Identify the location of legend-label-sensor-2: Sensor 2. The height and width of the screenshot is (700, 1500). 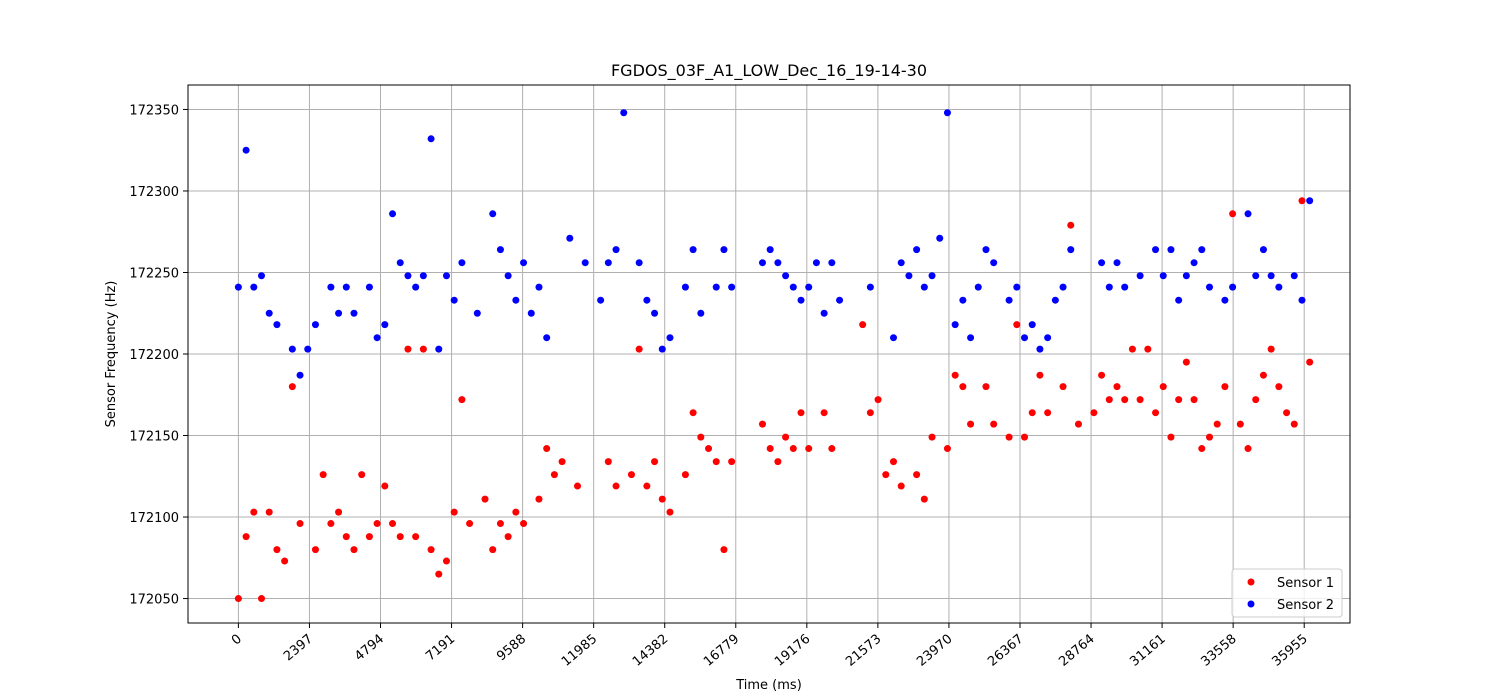
(1305, 605).